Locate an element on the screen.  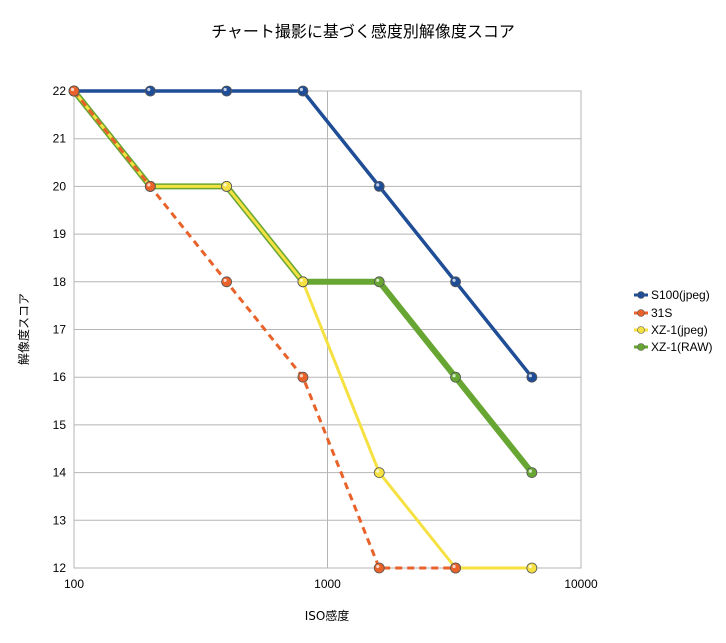
y-tick-label: 17 is located at coordinates (60, 330).